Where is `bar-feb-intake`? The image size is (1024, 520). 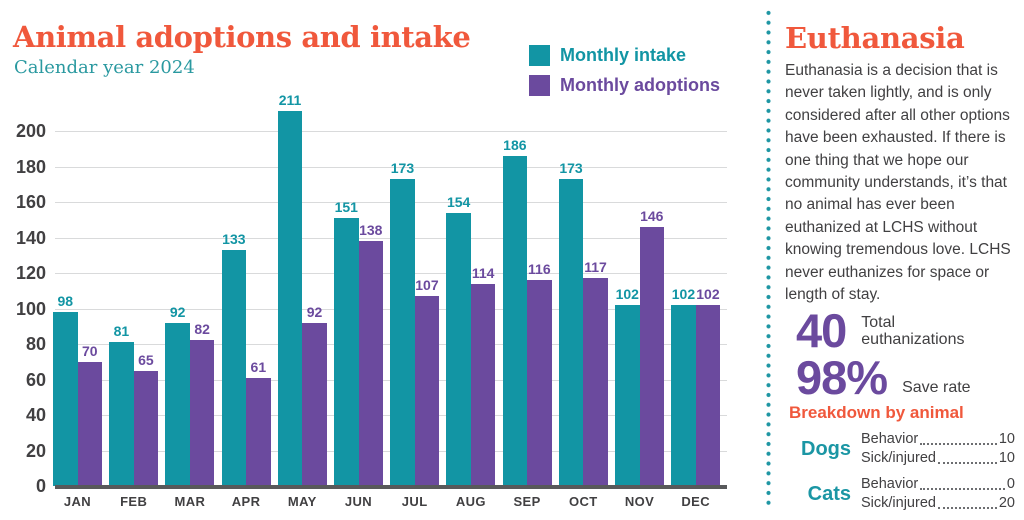 bar-feb-intake is located at coordinates (121, 414).